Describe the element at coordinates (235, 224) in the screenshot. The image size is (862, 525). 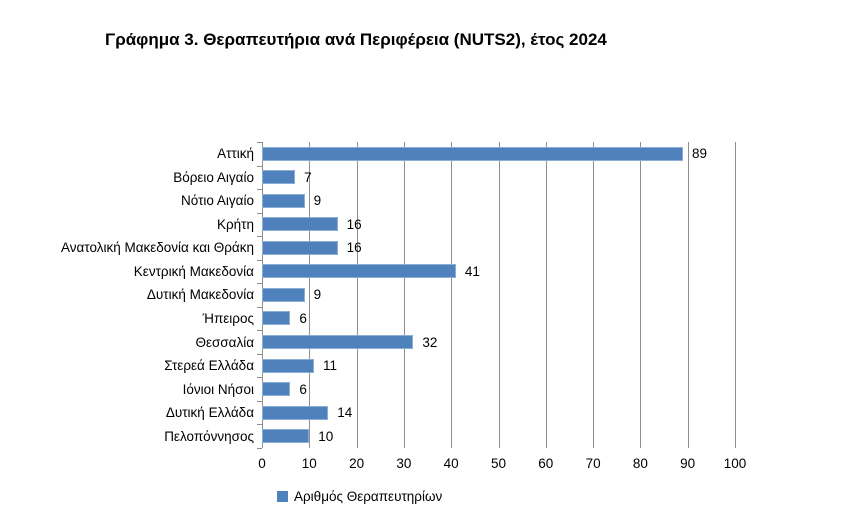
I see `category-label: Κρήτη` at that location.